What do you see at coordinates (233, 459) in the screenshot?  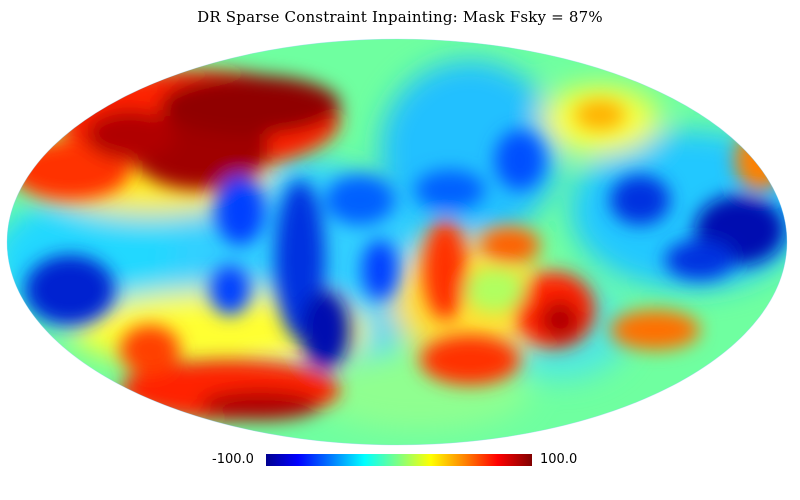 I see `colorbar-min-label: -100.0` at bounding box center [233, 459].